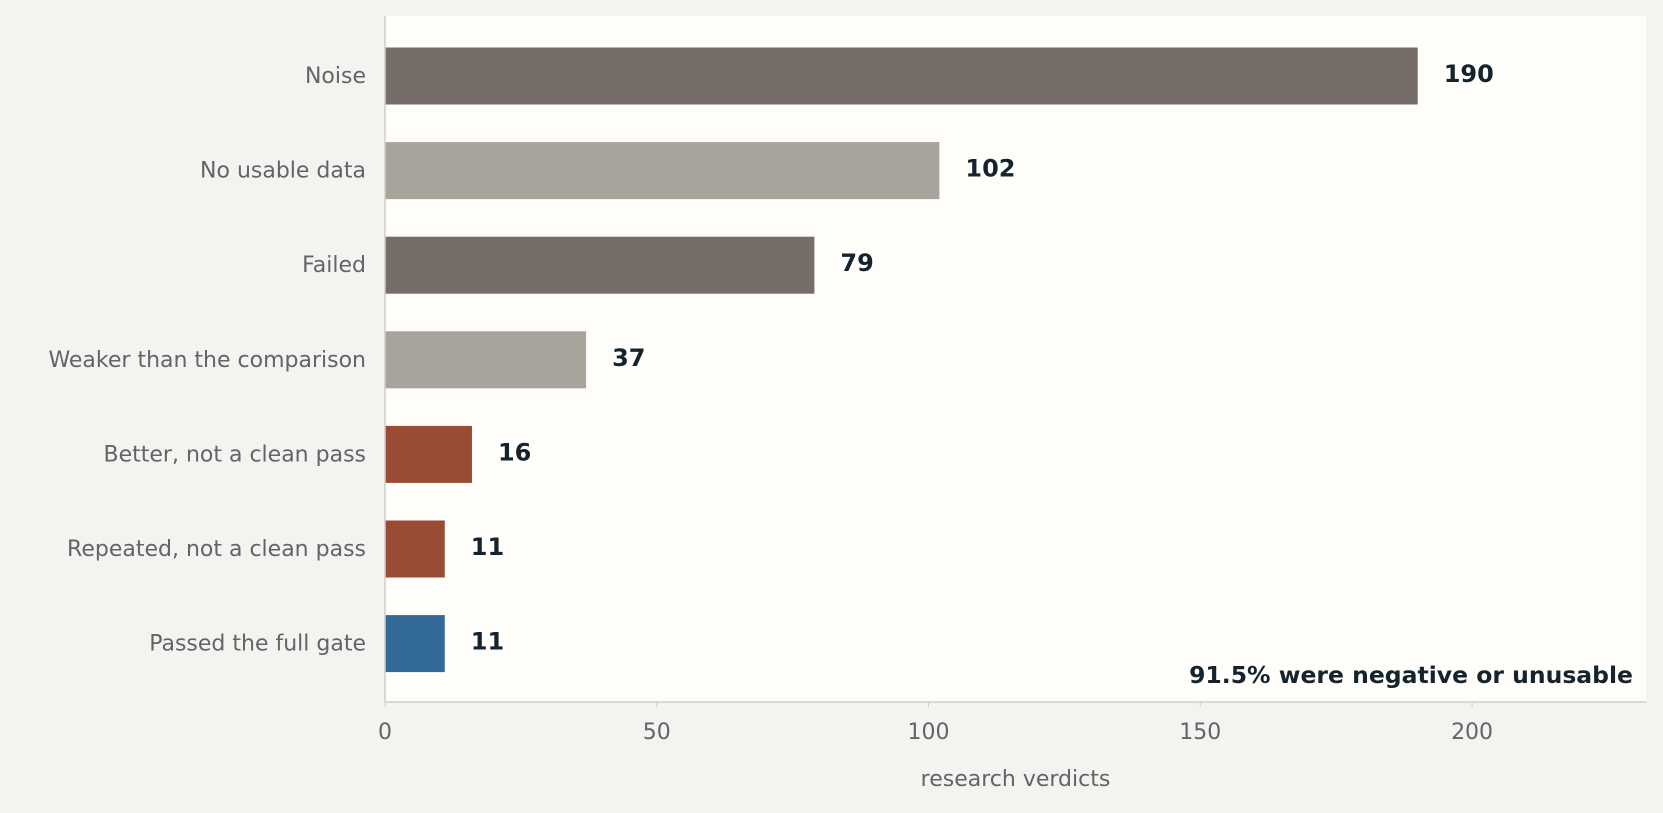 The width and height of the screenshot is (1663, 813). I want to click on value-label-repeated-not-a-clean-pass: 11, so click(487, 547).